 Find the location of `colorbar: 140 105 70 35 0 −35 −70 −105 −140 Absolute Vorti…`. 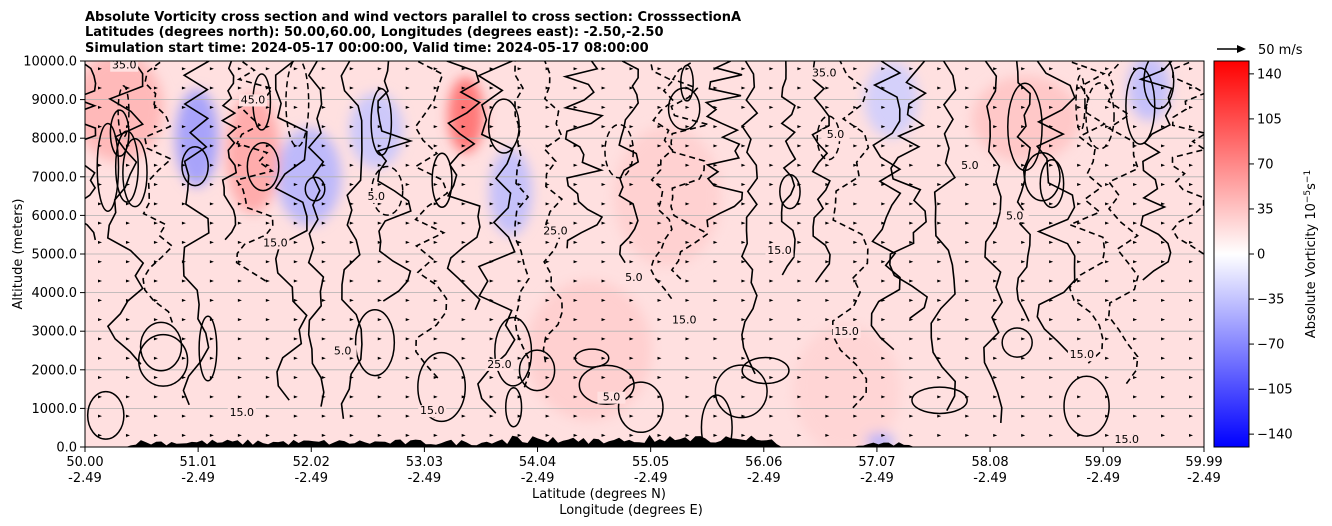

colorbar: 140 105 70 35 0 −35 −70 −105 −140 Absolute Vorti… is located at coordinates (1266, 254).